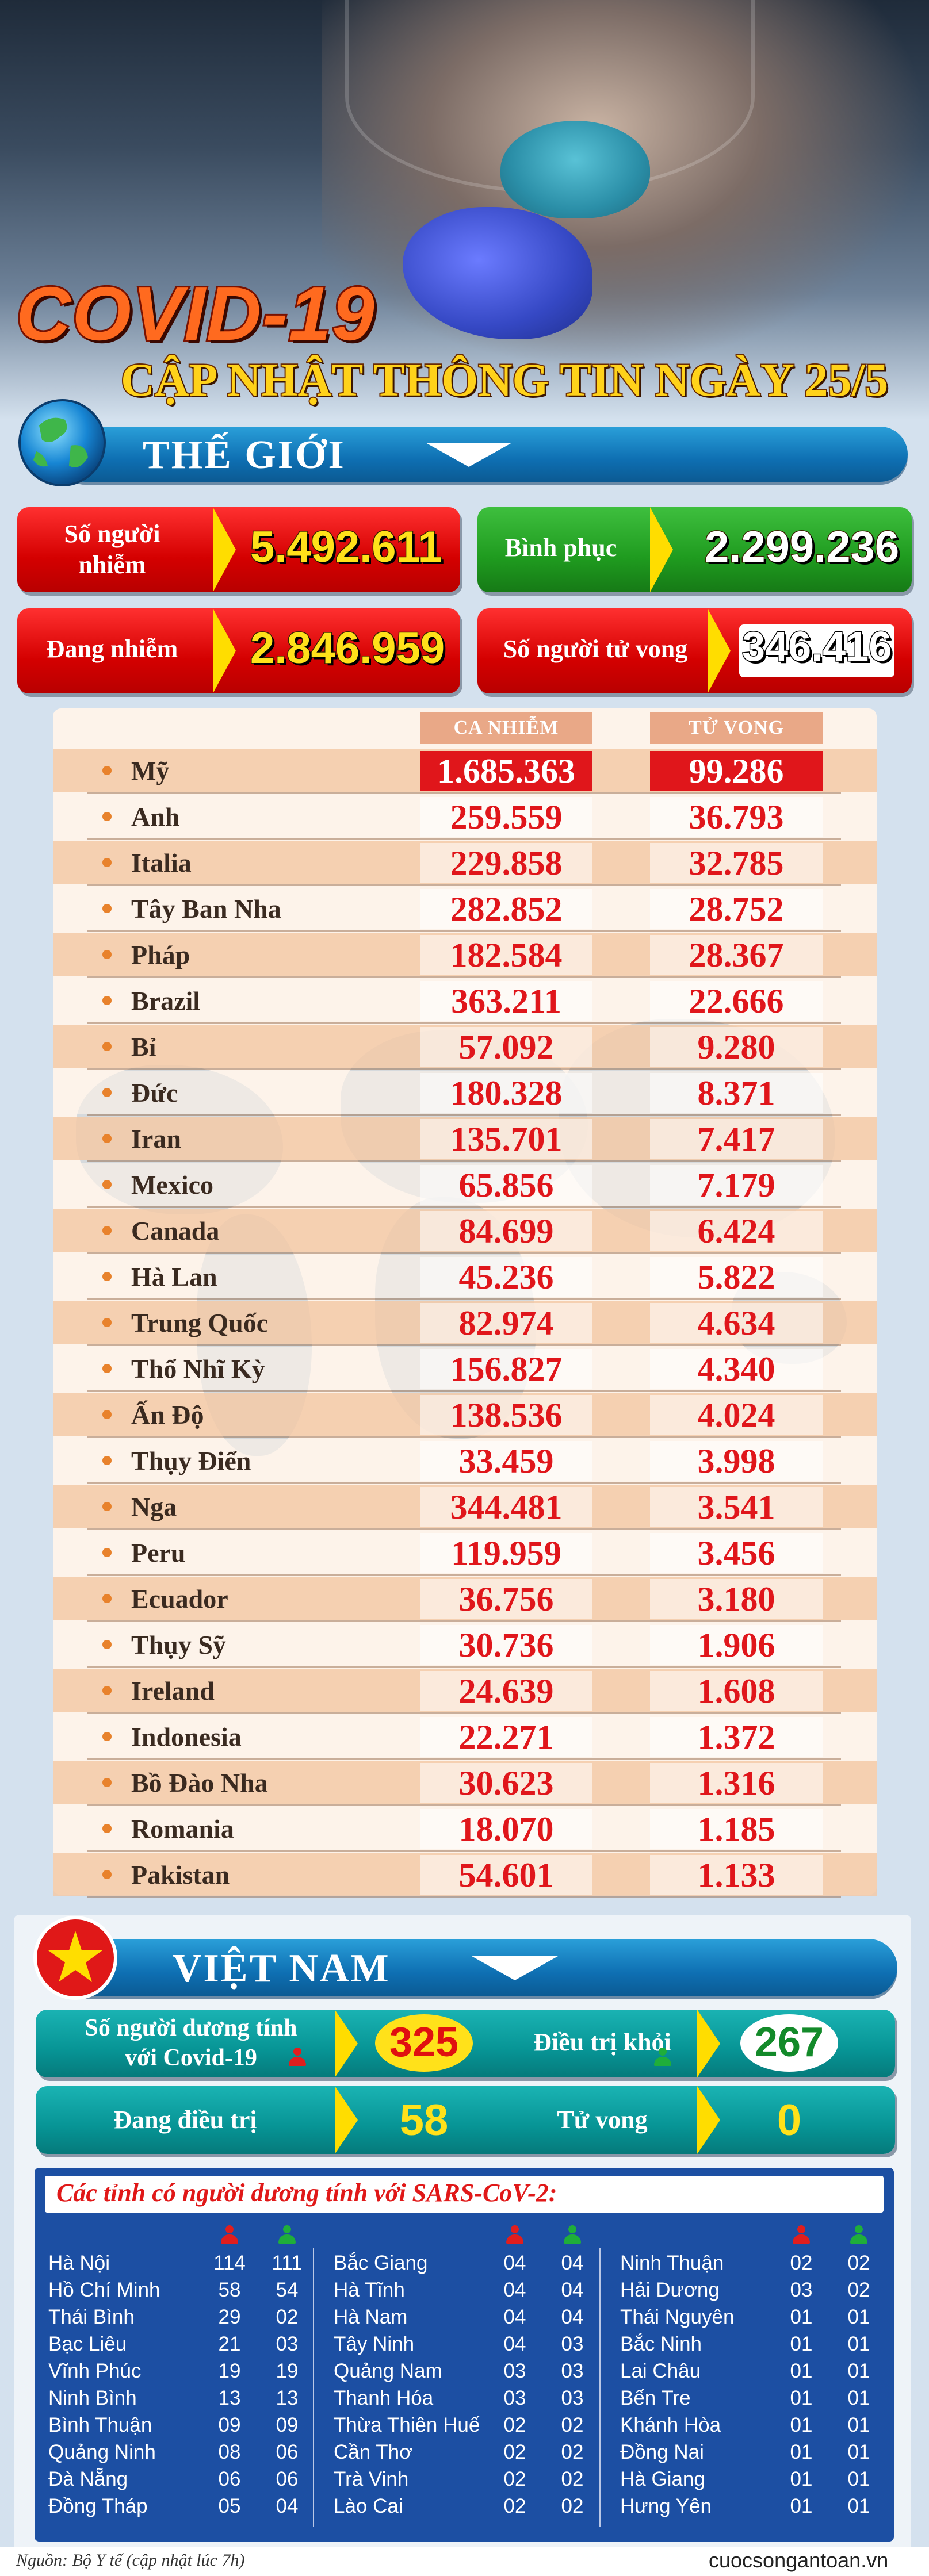 Image resolution: width=929 pixels, height=2576 pixels. I want to click on country-name: Italia, so click(162, 862).